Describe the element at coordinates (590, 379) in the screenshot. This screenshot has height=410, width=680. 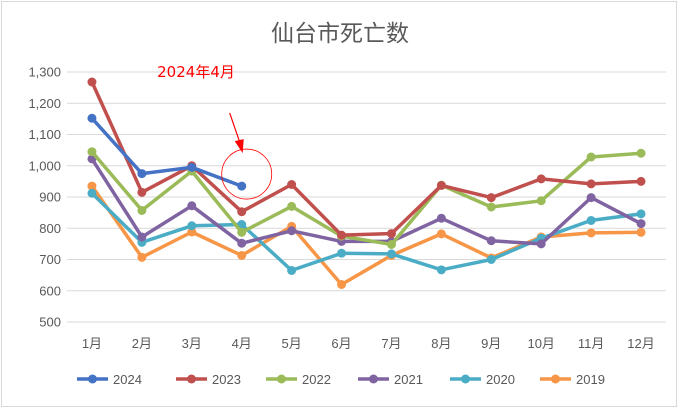
I see `legend-label: 2019` at that location.